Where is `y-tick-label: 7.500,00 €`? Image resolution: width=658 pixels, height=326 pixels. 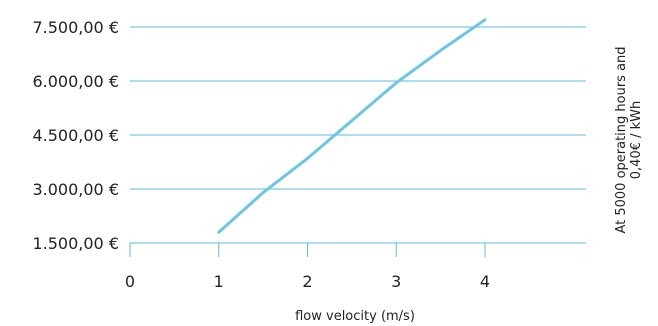 y-tick-label: 7.500,00 € is located at coordinates (75, 27).